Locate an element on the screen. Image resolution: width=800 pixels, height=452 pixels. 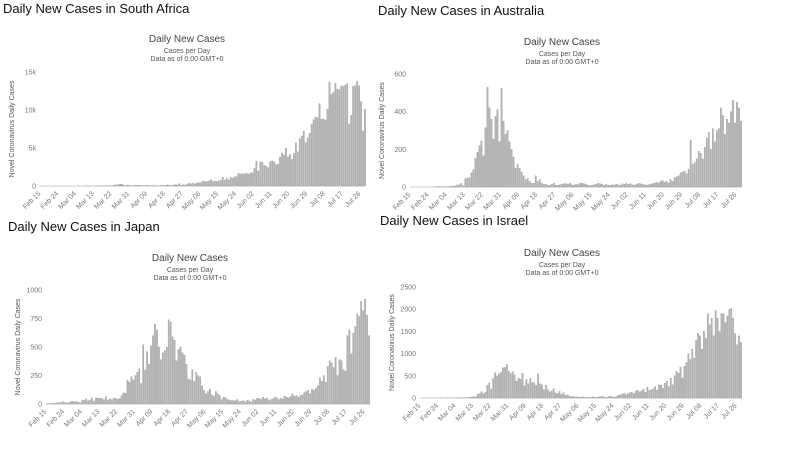
y-tick-label: 0 is located at coordinates (40, 405).